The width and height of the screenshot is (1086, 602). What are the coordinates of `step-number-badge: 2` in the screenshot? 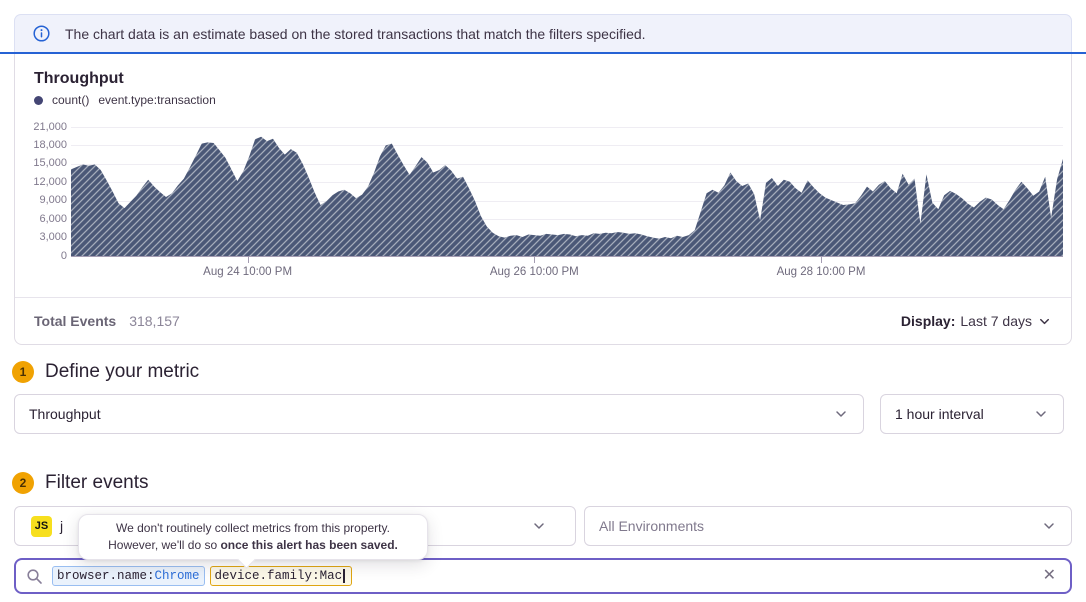 It's located at (23, 483).